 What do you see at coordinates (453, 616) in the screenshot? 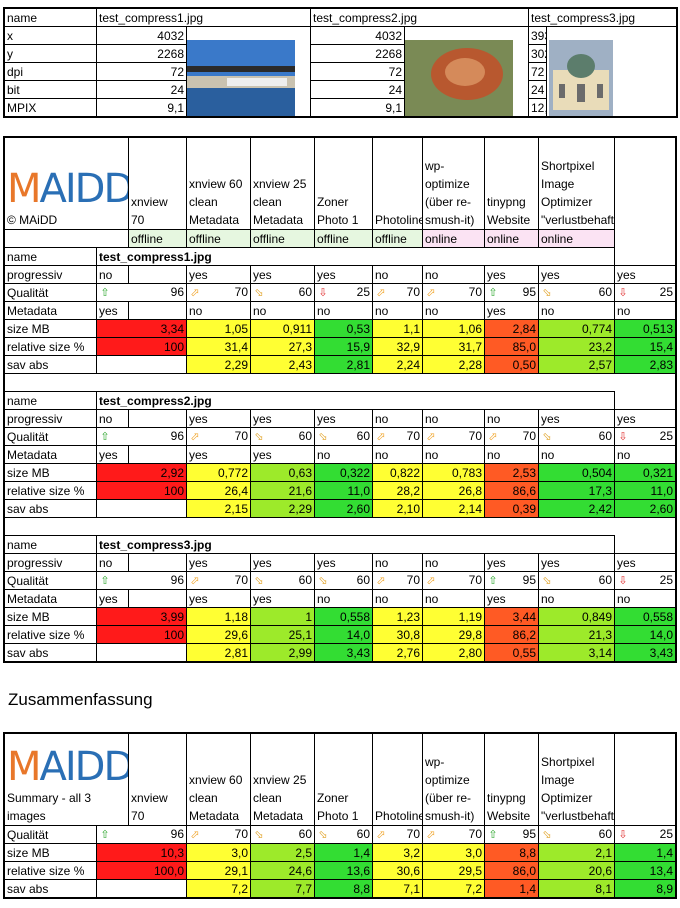
I see `size-4: 1,19` at bounding box center [453, 616].